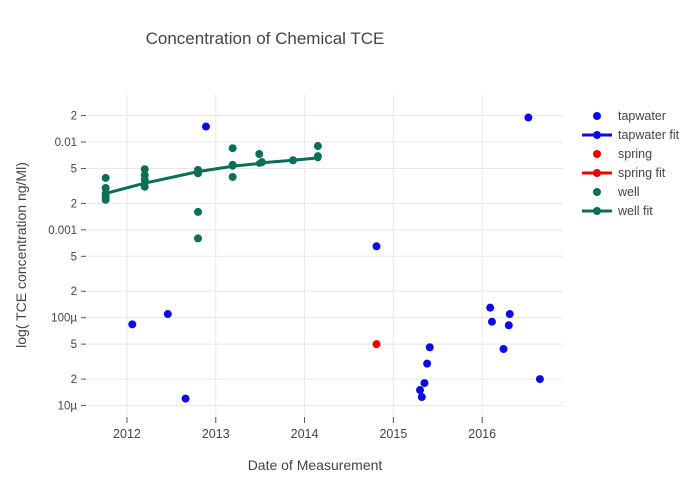 The height and width of the screenshot is (500, 700). Describe the element at coordinates (265, 38) in the screenshot. I see `chart-title: Concentration of Chemical TCE` at that location.